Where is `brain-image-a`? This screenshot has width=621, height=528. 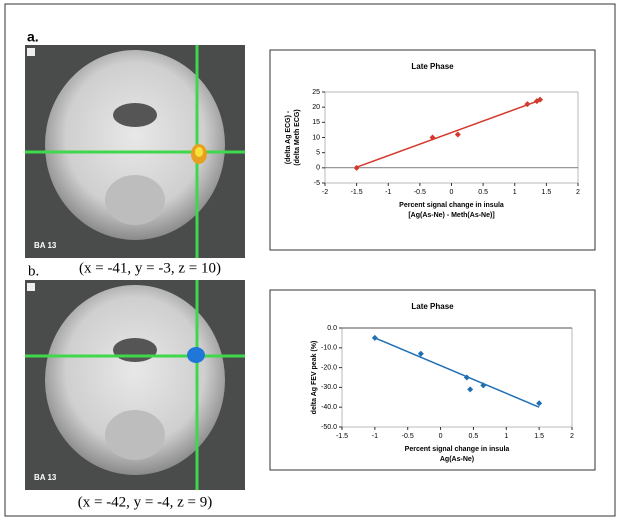 brain-image-a is located at coordinates (135, 151).